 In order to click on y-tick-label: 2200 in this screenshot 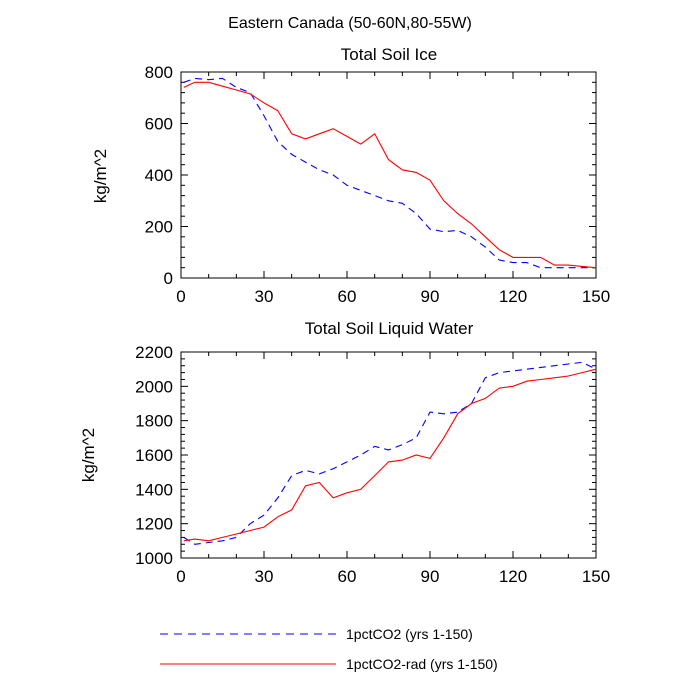, I will do `click(154, 352)`.